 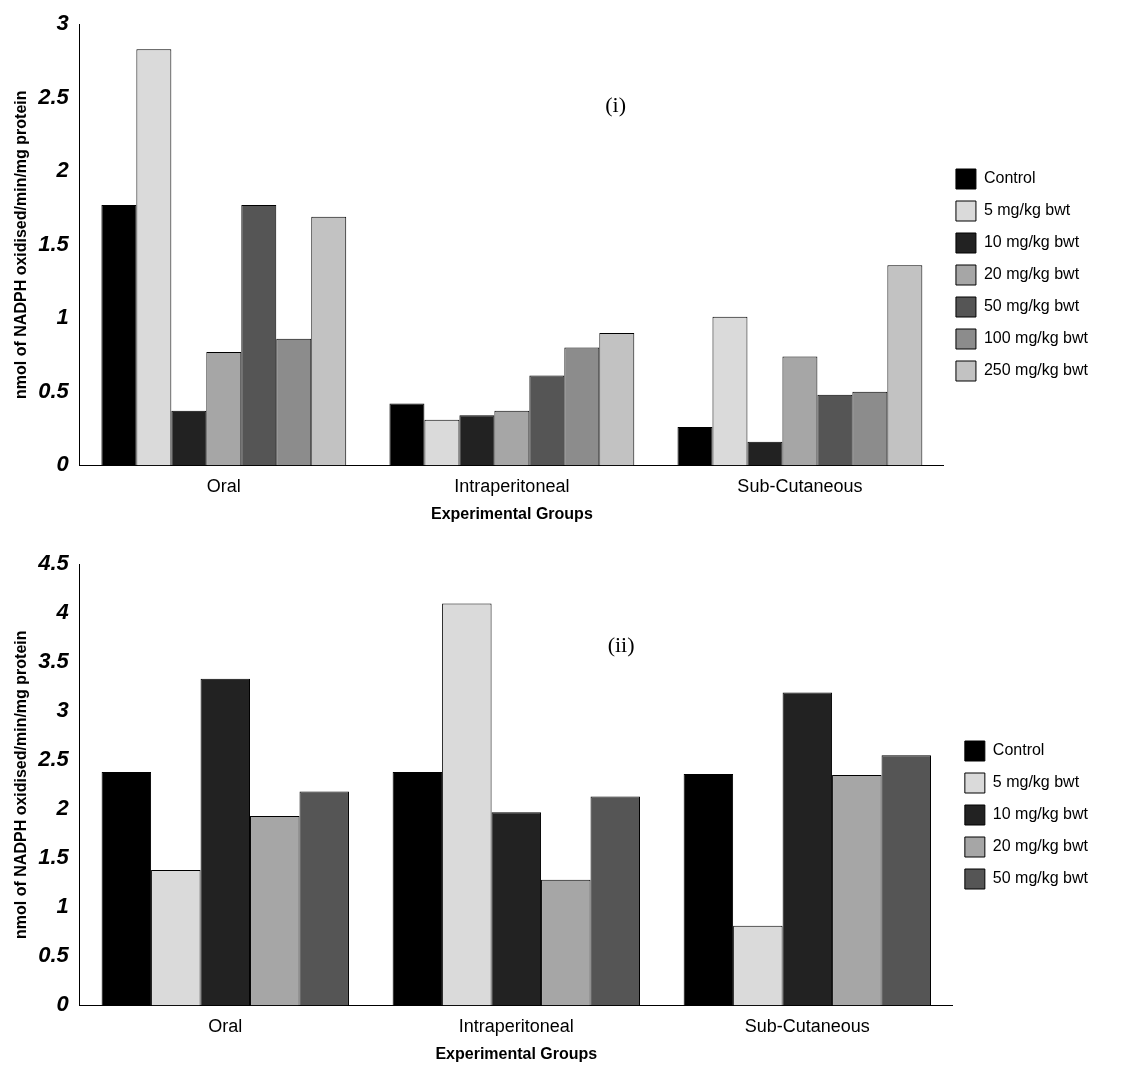 I want to click on y-tick-label: 4, so click(x=62, y=612).